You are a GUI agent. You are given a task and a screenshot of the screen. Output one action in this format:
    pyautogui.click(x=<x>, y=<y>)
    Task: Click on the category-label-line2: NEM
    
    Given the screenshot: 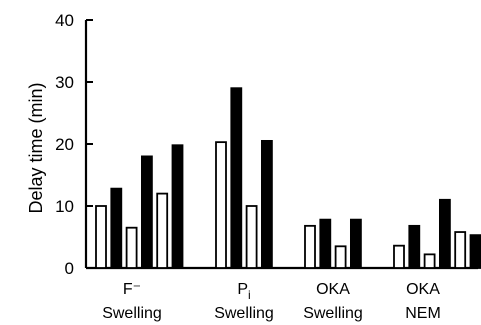 What is the action you would take?
    pyautogui.click(x=423, y=313)
    